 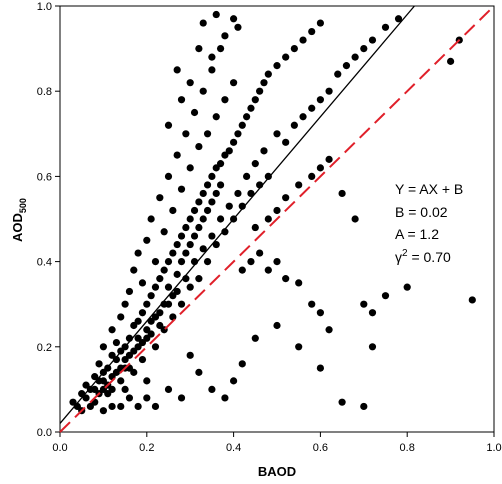 I want to click on y-tick-label: 0.4, so click(x=44, y=263).